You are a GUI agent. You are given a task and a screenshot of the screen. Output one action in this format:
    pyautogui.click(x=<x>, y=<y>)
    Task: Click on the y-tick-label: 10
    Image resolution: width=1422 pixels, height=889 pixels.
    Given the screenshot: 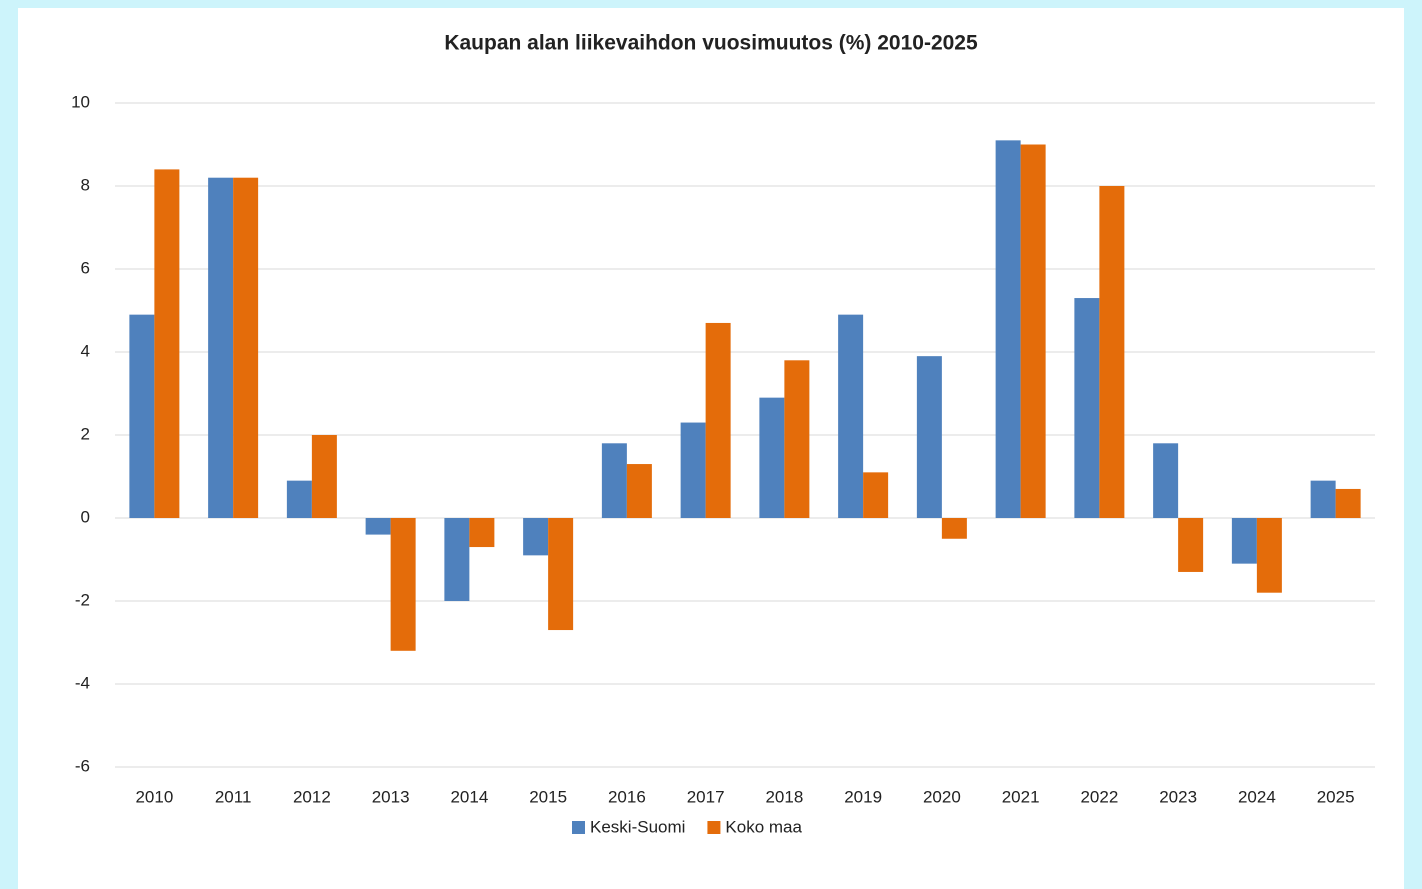 What is the action you would take?
    pyautogui.click(x=80, y=101)
    